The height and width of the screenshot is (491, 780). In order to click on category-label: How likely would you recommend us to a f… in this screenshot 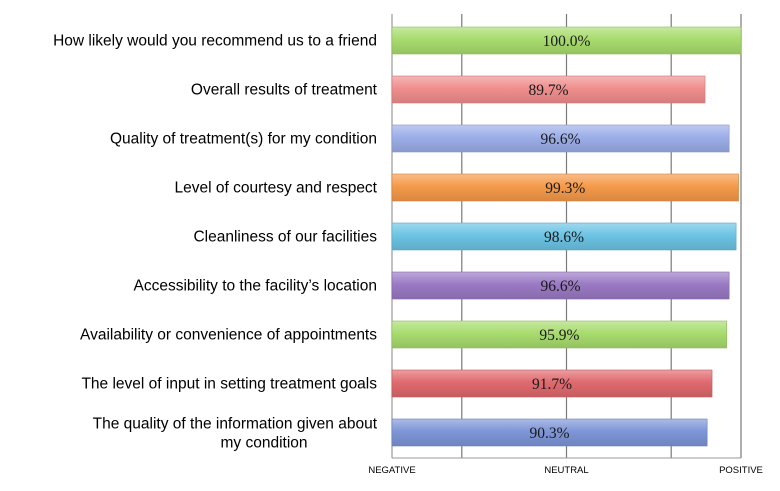, I will do `click(215, 41)`.